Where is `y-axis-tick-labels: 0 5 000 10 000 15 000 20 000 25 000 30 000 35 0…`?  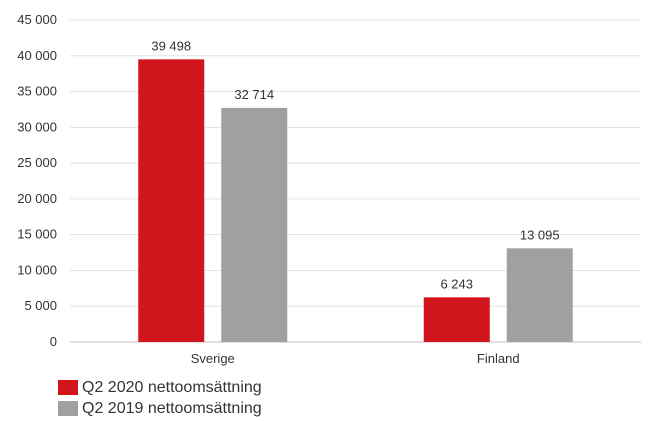
y-axis-tick-labels: 0 5 000 10 000 15 000 20 000 25 000 30 000 35 0… is located at coordinates (37, 180).